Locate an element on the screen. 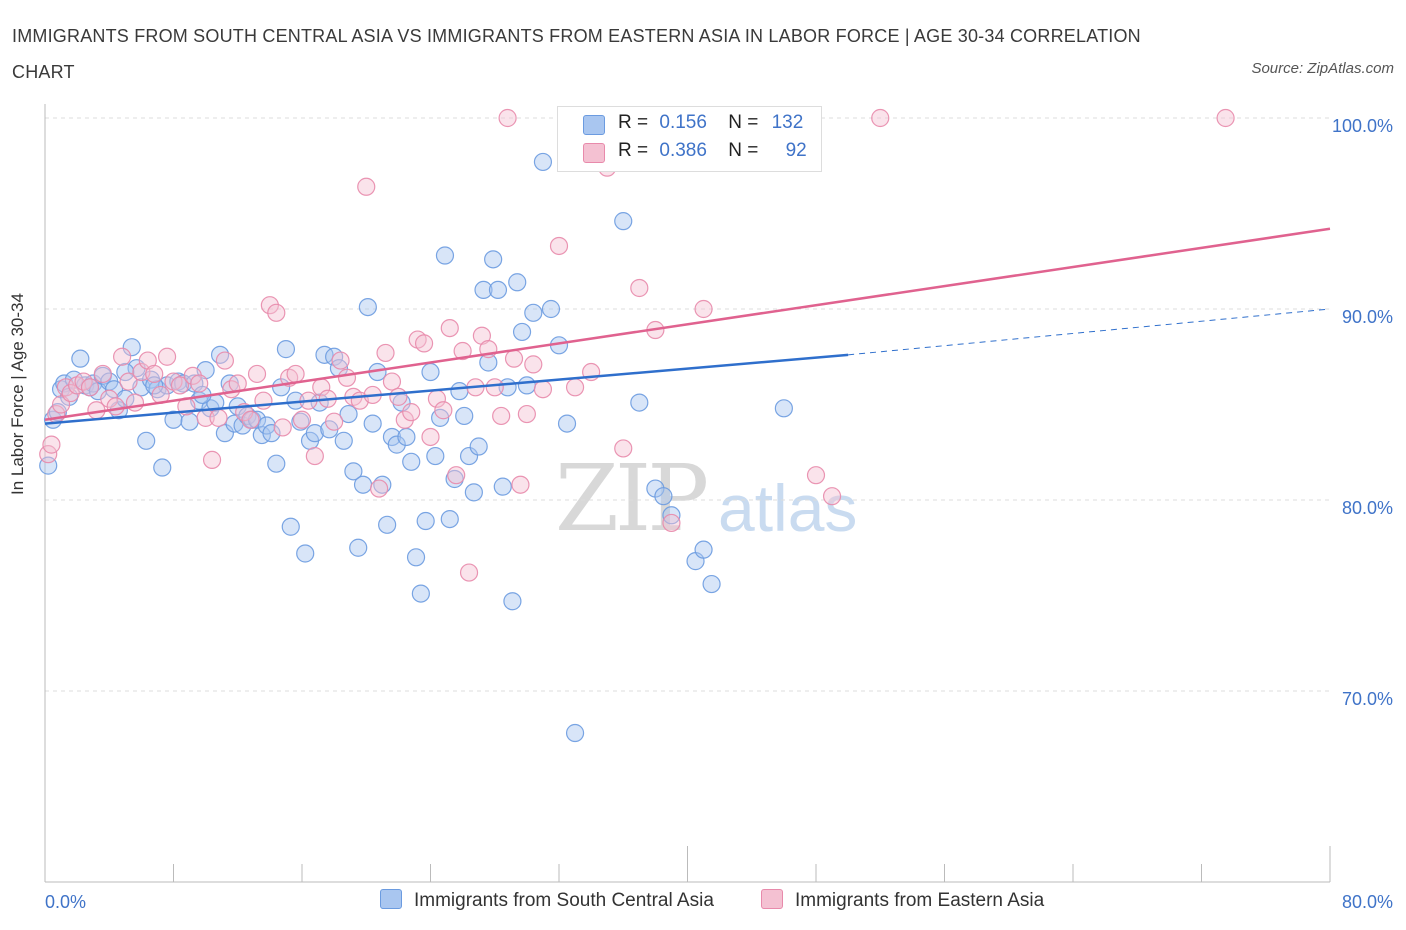  bottom-legend-eastern-asia: Immigrants from Eastern Asia is located at coordinates (902, 900).